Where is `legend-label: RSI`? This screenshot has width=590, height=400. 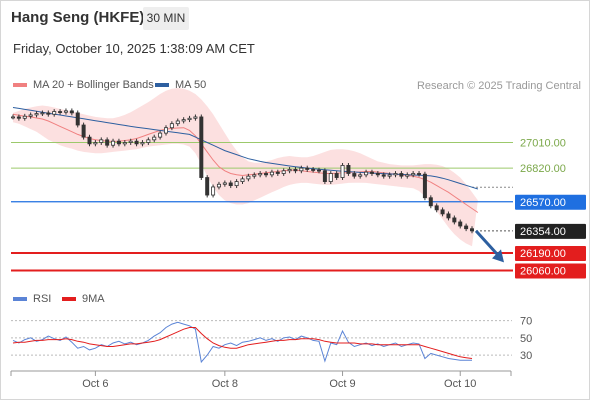
legend-label: RSI is located at coordinates (42, 299).